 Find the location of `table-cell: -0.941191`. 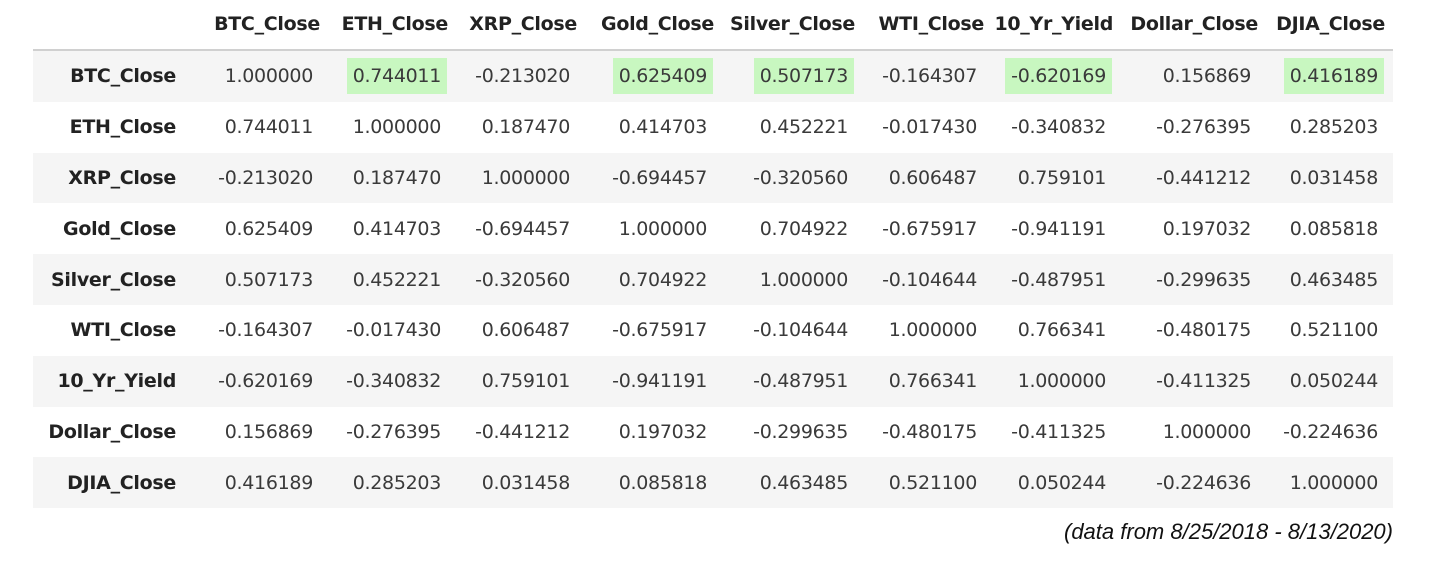

table-cell: -0.941191 is located at coordinates (653, 381).